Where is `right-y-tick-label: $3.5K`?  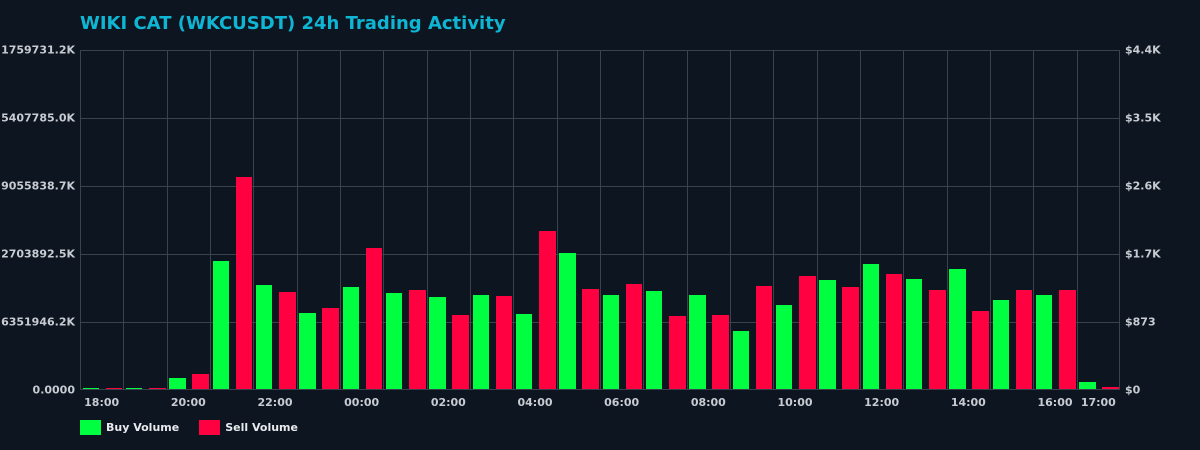
right-y-tick-label: $3.5K is located at coordinates (1143, 118).